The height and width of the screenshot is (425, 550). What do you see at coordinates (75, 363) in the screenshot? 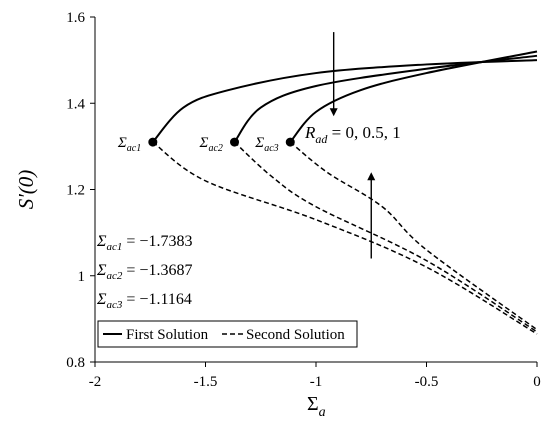
I see `y-tick-label: 0.8` at bounding box center [75, 363].